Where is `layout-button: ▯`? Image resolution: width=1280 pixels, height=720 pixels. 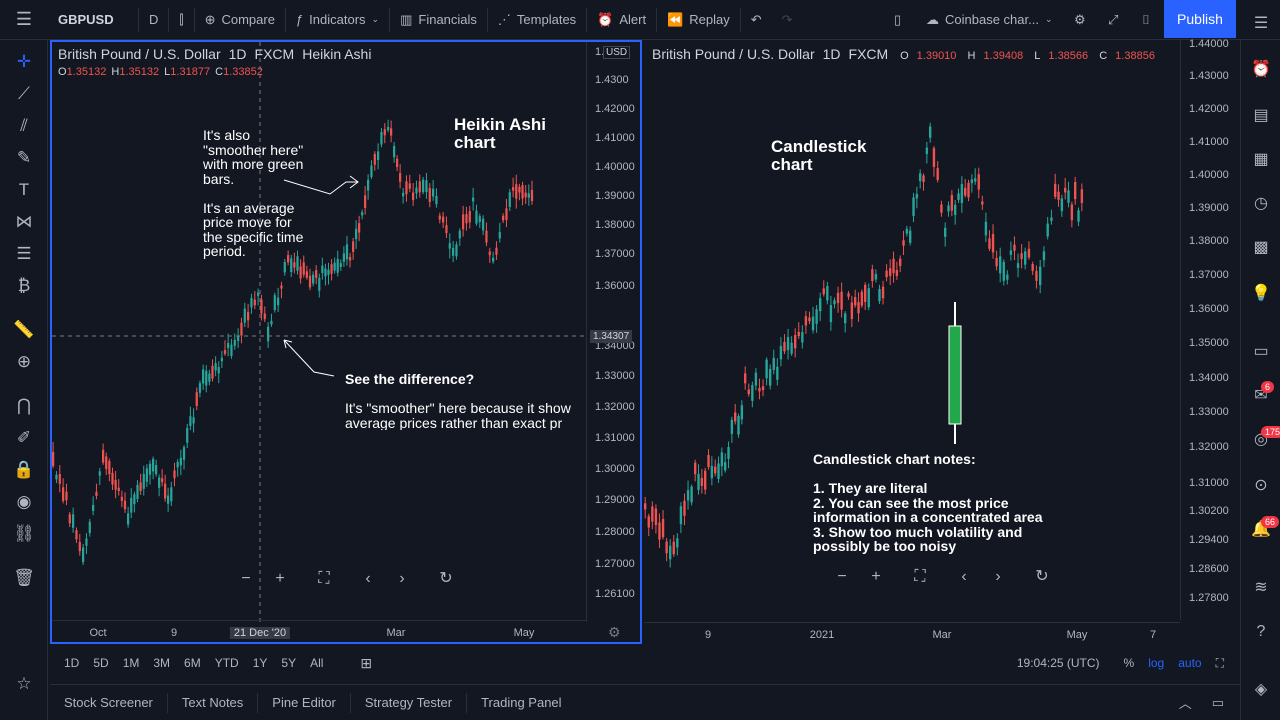 layout-button: ▯ is located at coordinates (897, 20).